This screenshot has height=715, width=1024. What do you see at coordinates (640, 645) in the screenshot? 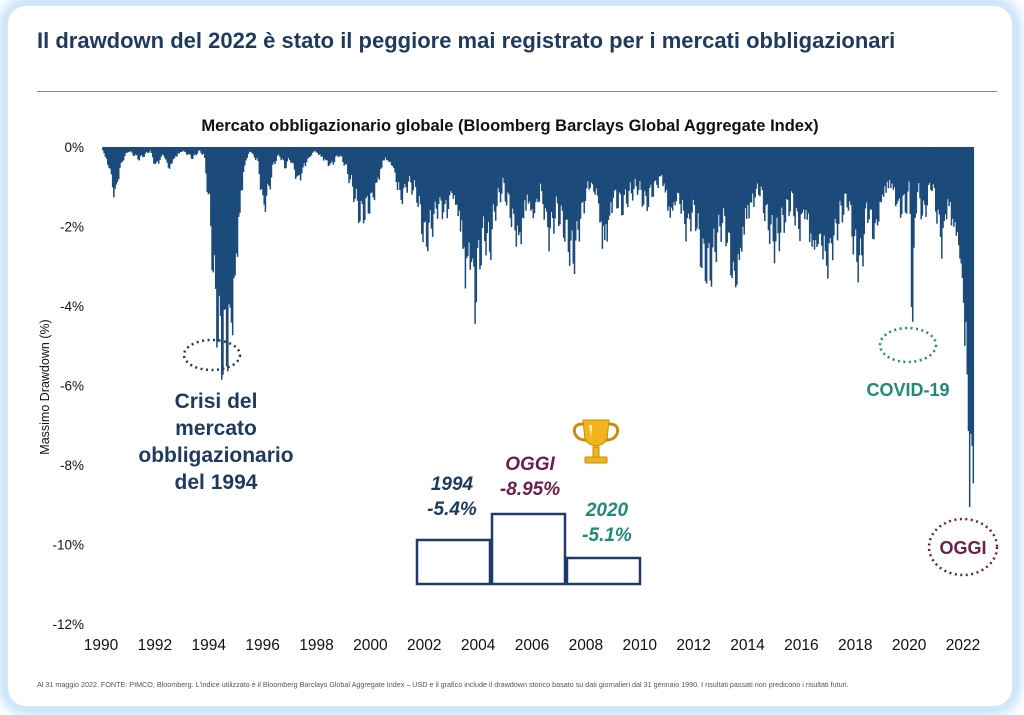
I see `x-tick-label: 2010` at bounding box center [640, 645].